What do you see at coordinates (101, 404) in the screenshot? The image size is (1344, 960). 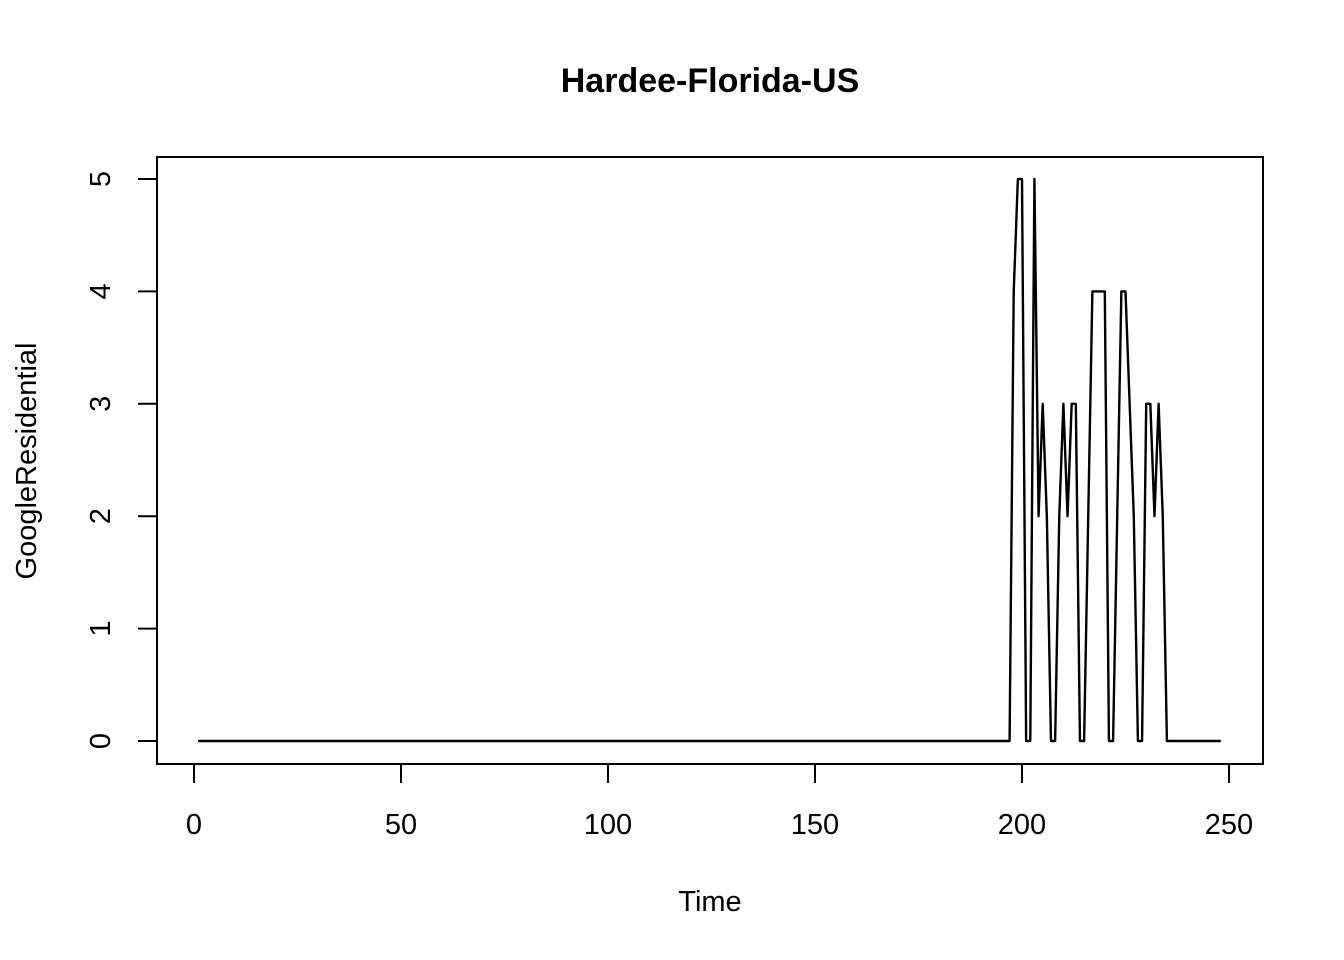 I see `y-tick-label: 3` at bounding box center [101, 404].